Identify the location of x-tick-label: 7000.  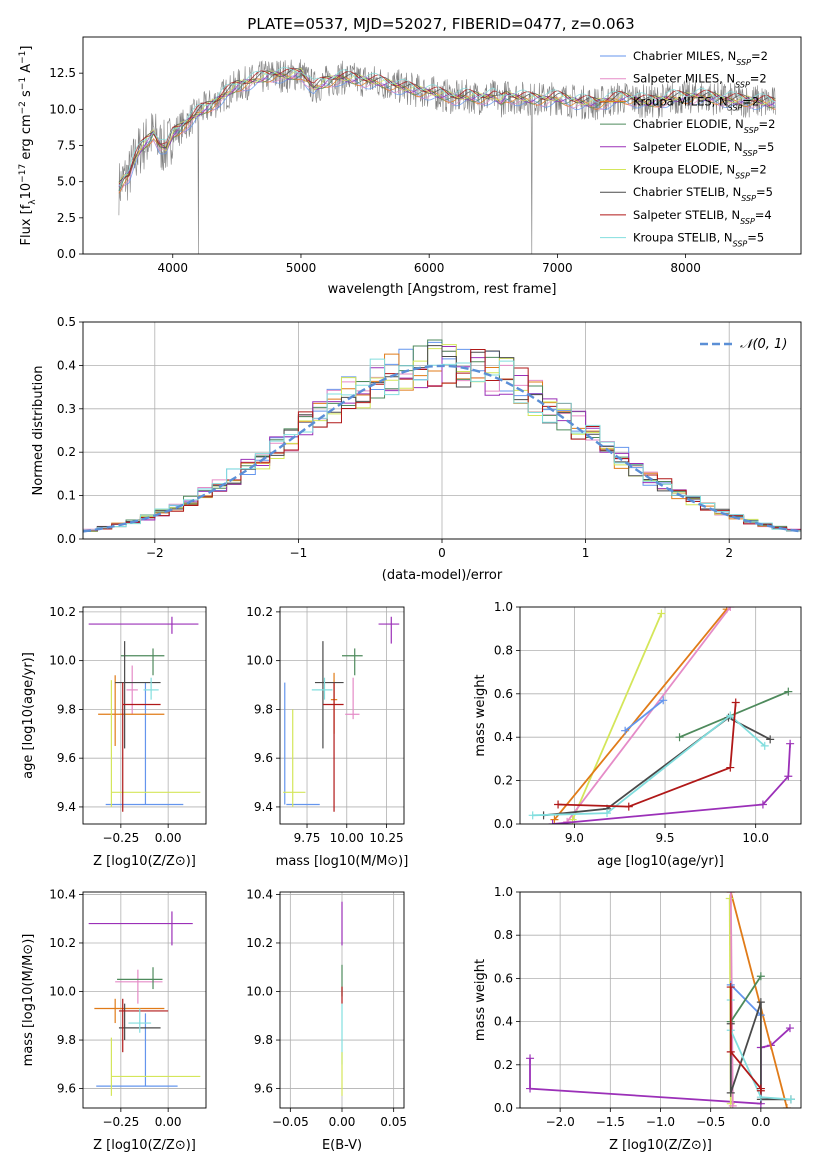
(557, 268).